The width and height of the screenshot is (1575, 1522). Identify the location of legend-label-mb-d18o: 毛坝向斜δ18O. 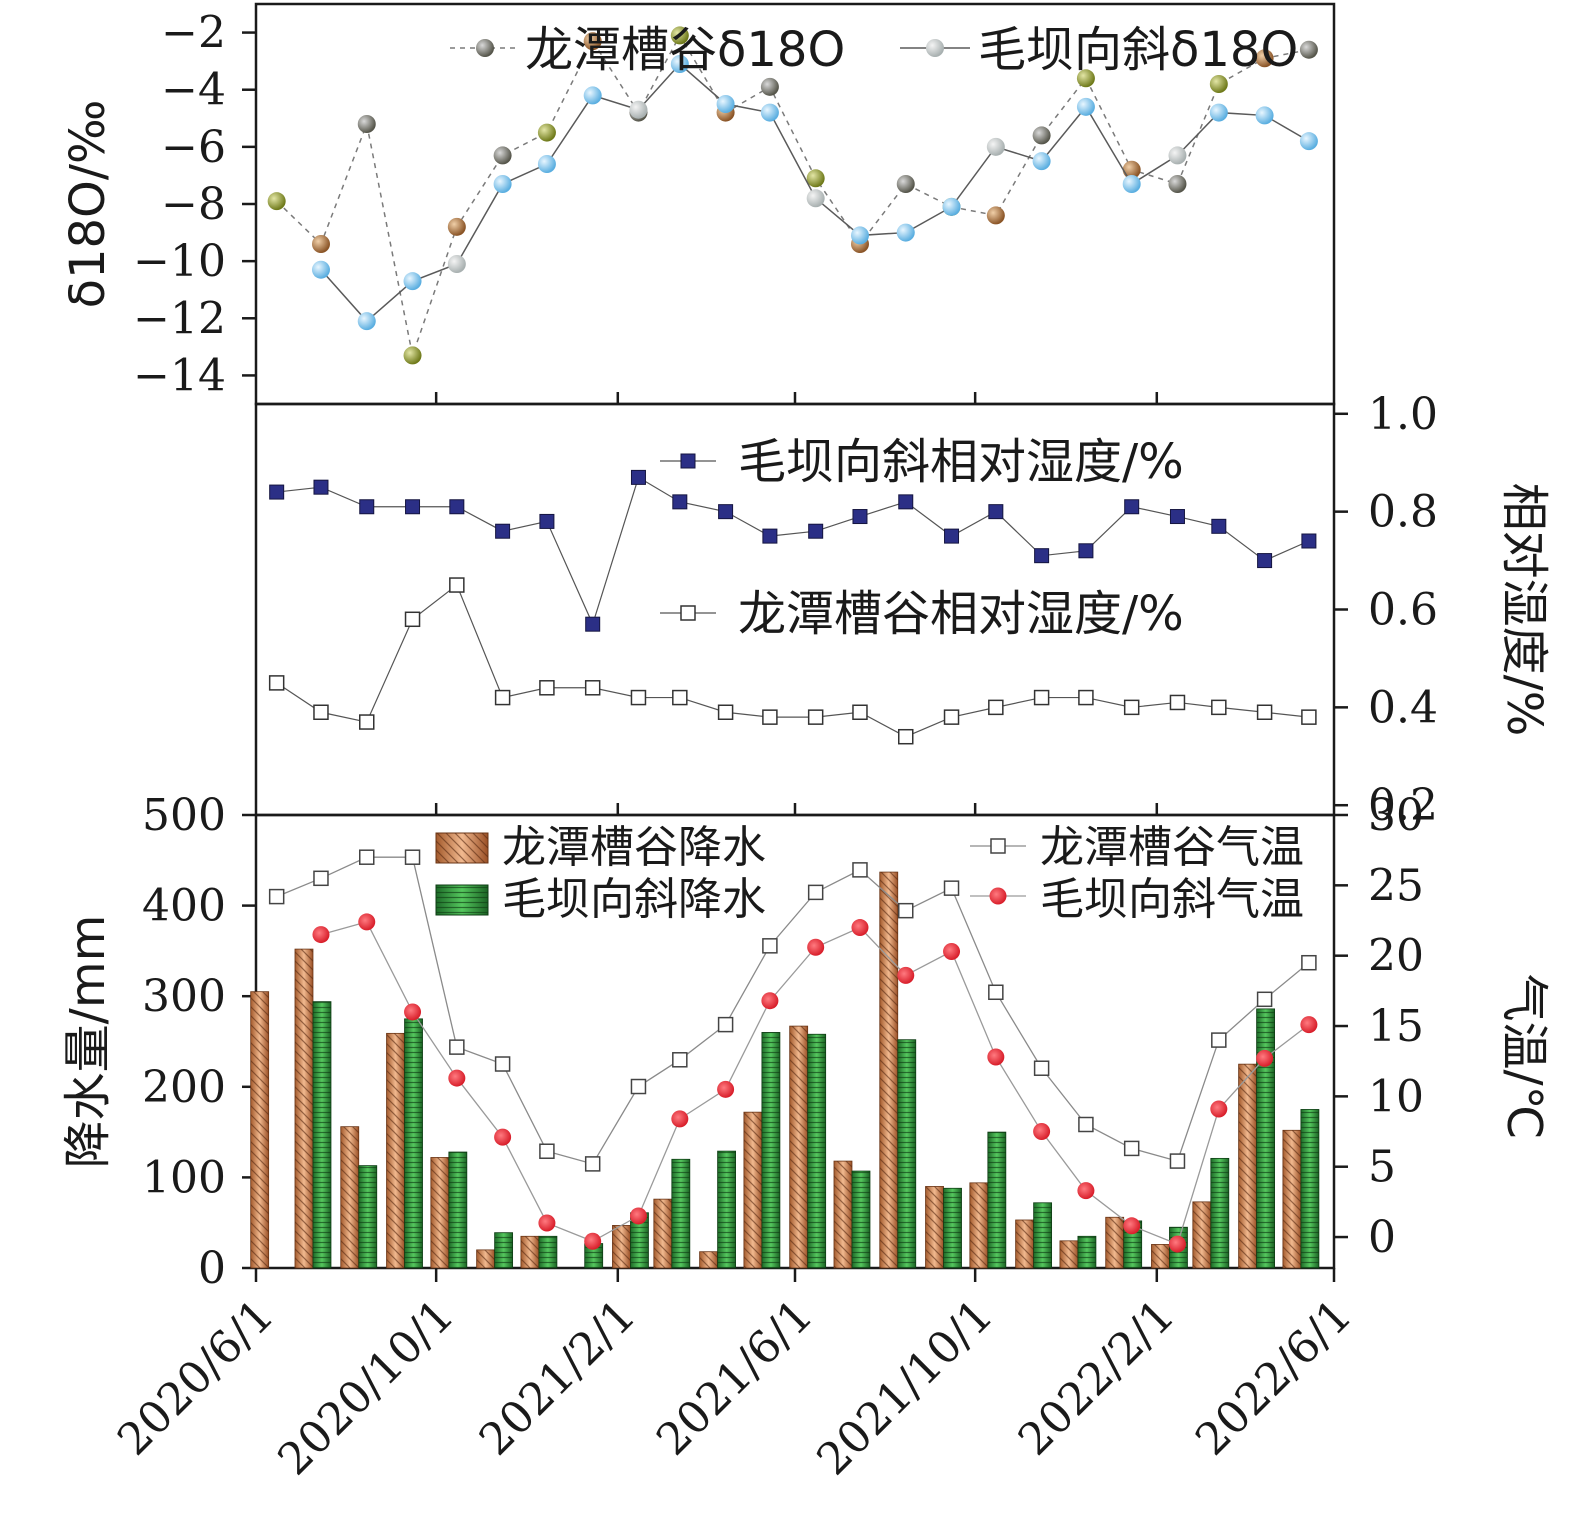
(1138, 50).